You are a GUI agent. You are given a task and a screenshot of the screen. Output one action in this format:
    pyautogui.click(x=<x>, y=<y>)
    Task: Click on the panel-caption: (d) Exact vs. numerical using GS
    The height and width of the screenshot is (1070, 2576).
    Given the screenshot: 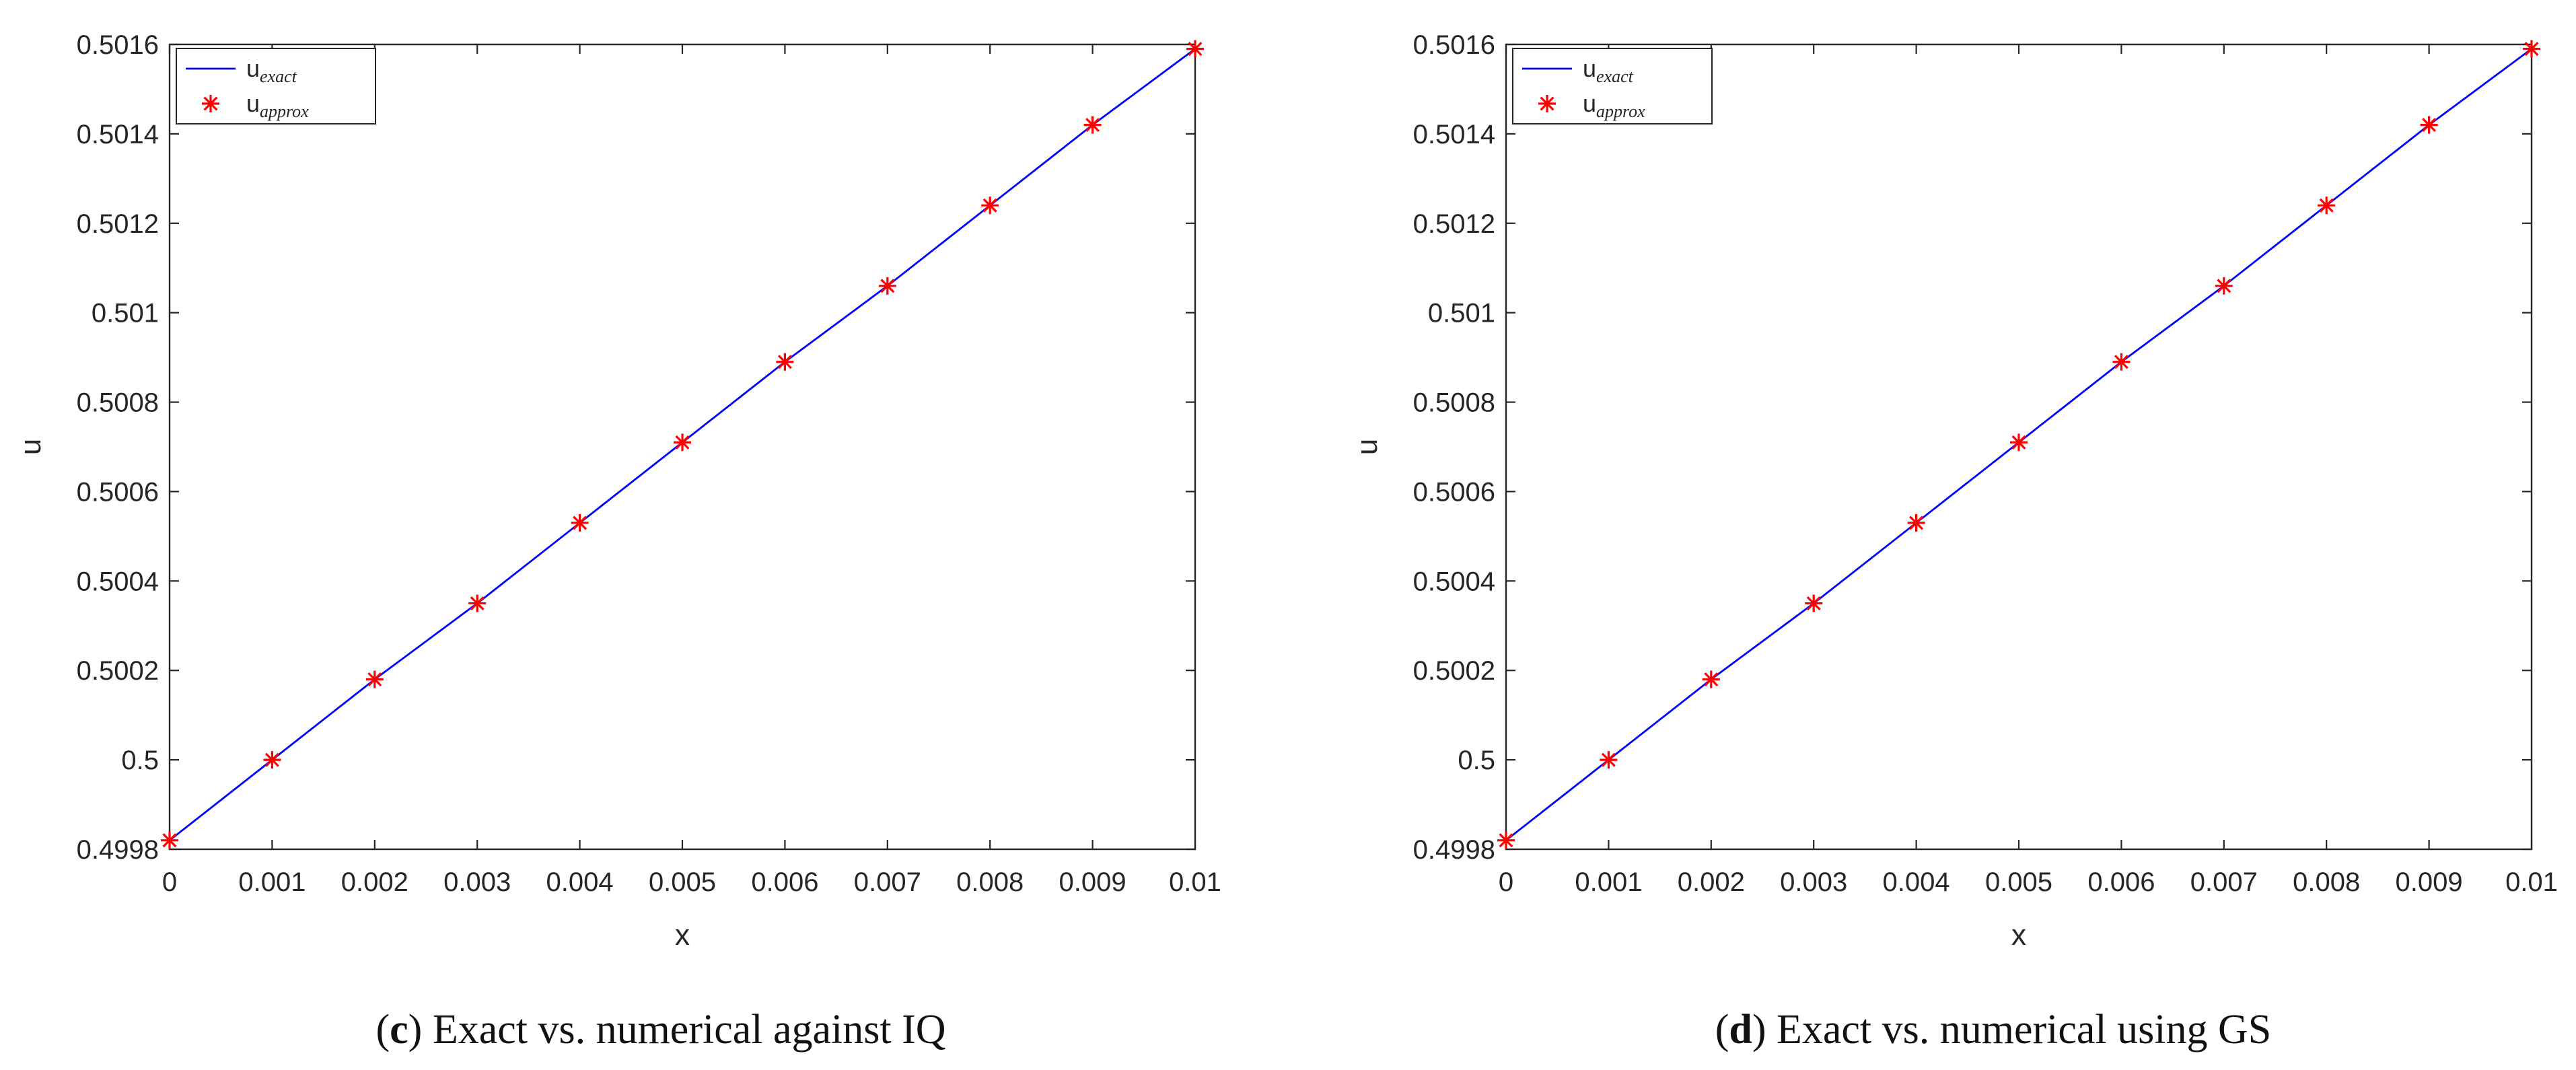 What is the action you would take?
    pyautogui.click(x=1993, y=1030)
    